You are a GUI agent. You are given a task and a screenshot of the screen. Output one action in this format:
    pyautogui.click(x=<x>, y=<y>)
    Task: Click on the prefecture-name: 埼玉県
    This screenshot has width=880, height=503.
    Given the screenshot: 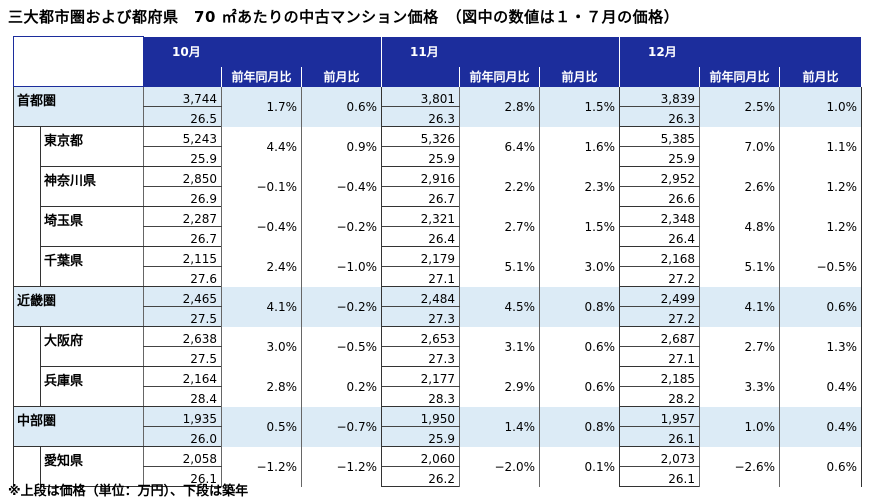 What is the action you would take?
    pyautogui.click(x=92, y=226)
    